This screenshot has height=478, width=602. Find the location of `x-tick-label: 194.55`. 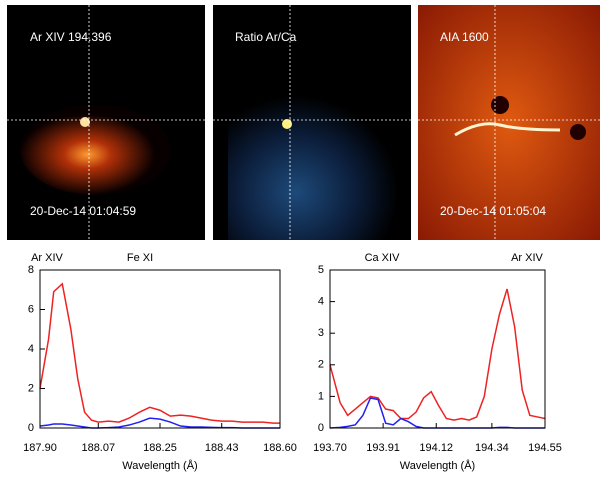

x-tick-label: 194.55 is located at coordinates (545, 448).